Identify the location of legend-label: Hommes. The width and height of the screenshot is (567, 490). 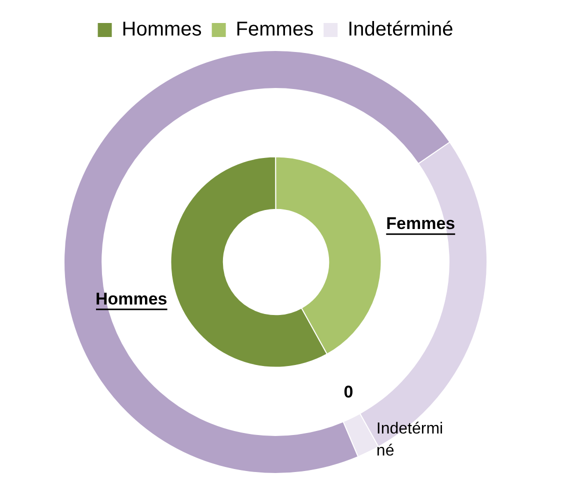
(162, 29).